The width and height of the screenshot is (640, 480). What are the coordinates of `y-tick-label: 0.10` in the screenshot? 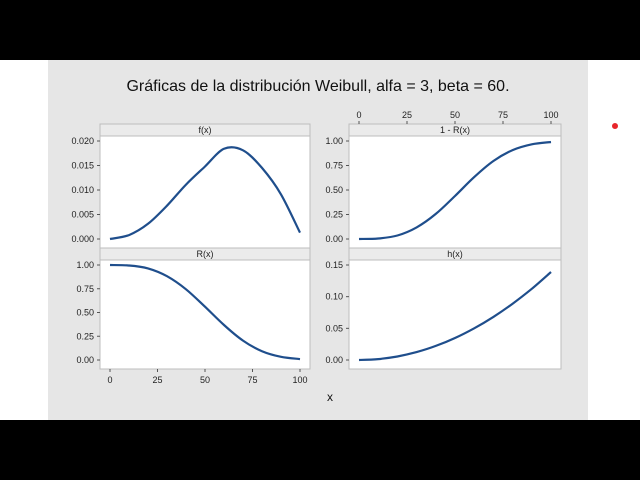 It's located at (334, 297).